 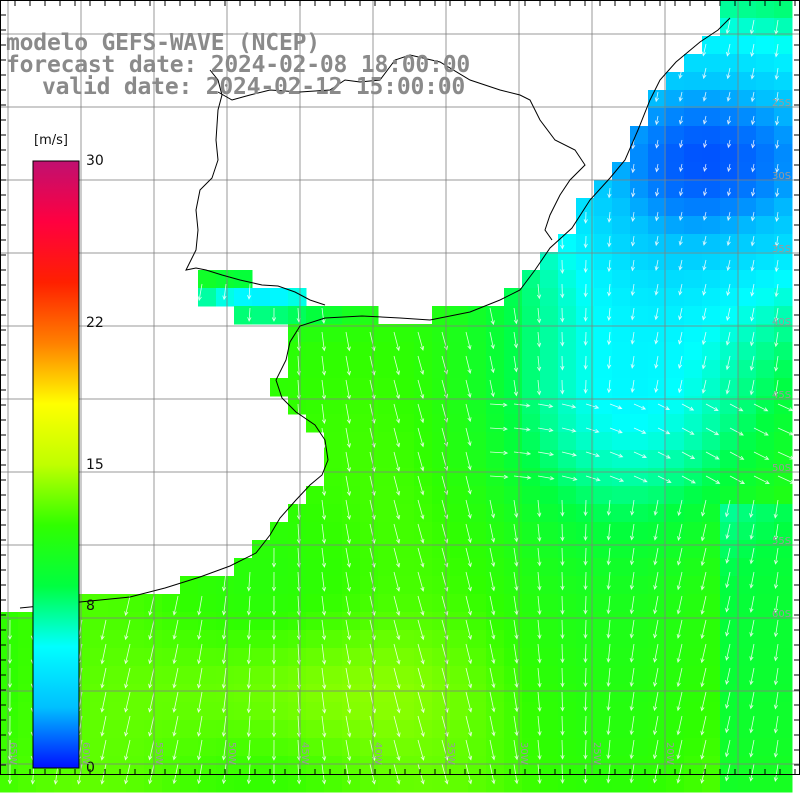 I want to click on latitude-label: 40S, so click(x=782, y=322).